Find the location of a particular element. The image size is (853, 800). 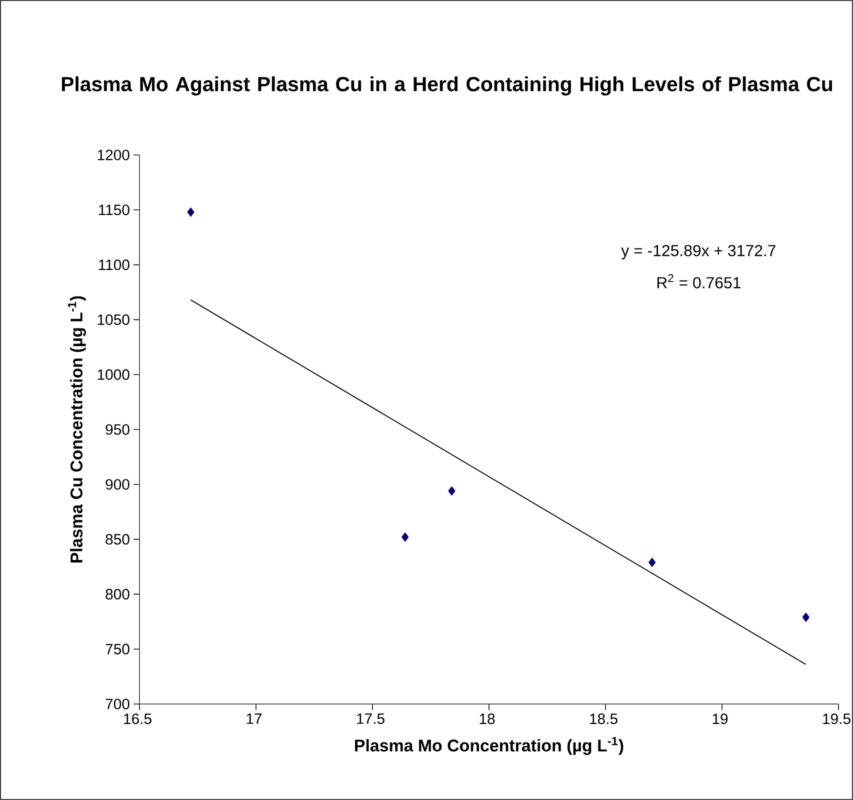

x-tick-label: 18 is located at coordinates (487, 719).